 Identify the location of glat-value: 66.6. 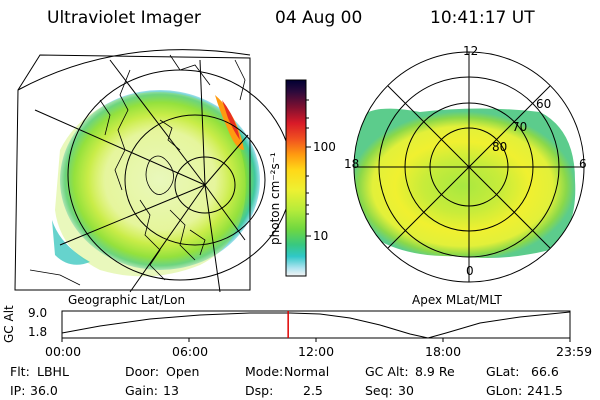
(545, 371).